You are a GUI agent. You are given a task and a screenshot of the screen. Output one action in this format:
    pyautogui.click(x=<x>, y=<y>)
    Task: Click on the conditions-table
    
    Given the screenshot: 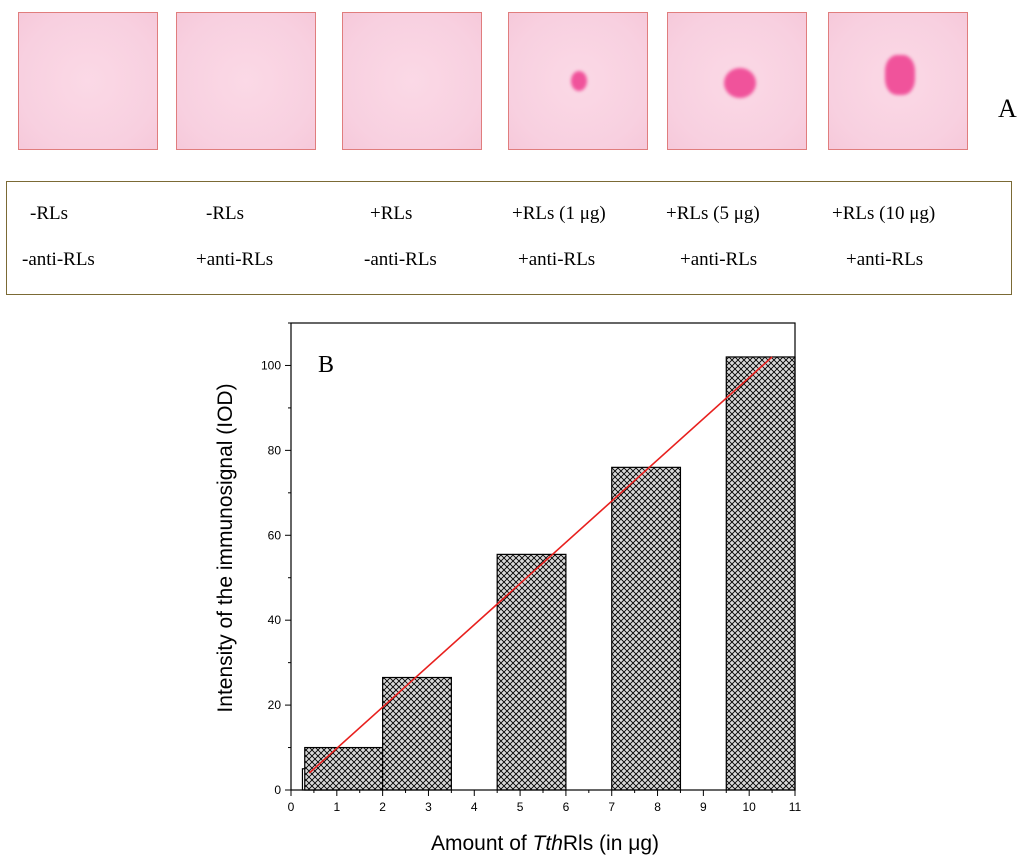 What is the action you would take?
    pyautogui.click(x=509, y=238)
    